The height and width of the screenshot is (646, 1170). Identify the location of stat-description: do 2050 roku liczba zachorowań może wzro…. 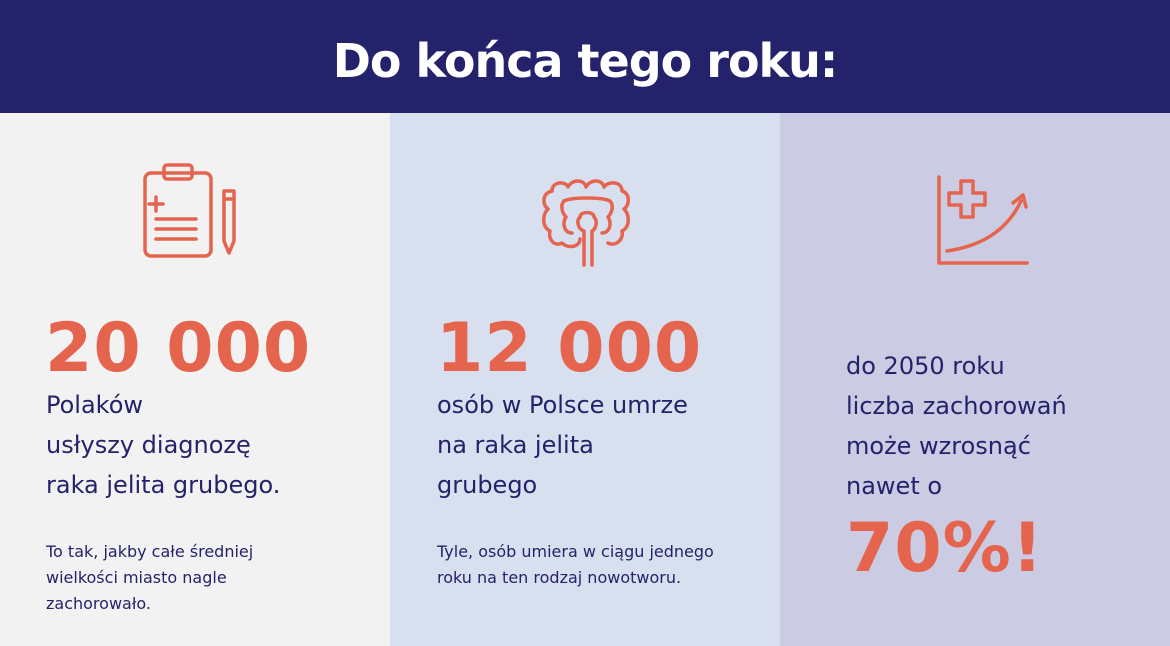
(956, 426).